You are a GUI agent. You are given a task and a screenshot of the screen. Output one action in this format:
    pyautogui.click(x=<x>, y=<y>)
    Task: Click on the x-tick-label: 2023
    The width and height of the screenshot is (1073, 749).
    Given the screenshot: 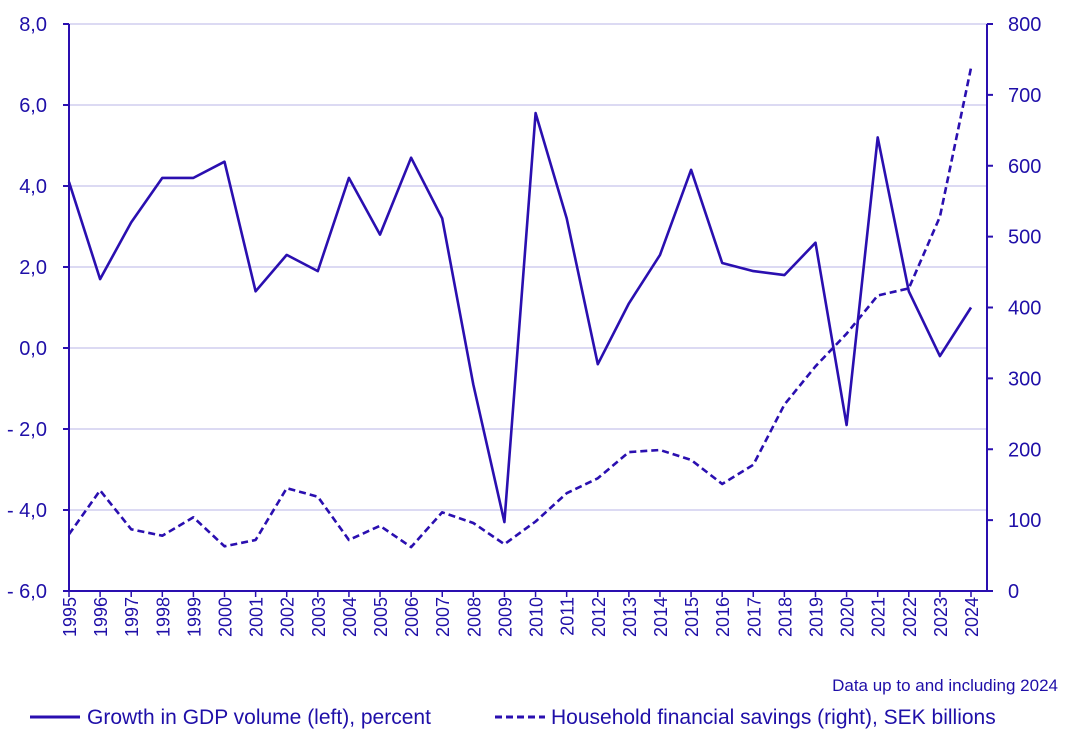 What is the action you would take?
    pyautogui.click(x=941, y=617)
    